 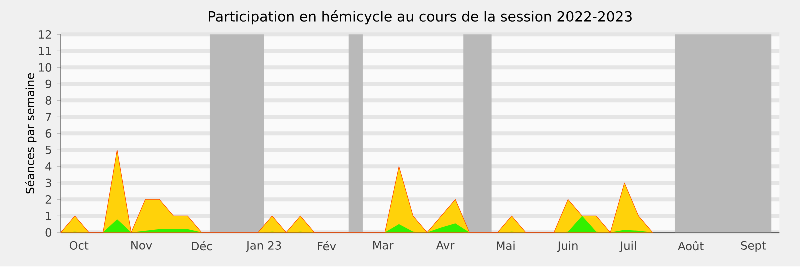 What do you see at coordinates (567, 247) in the screenshot?
I see `x-tick-label: Juin` at bounding box center [567, 247].